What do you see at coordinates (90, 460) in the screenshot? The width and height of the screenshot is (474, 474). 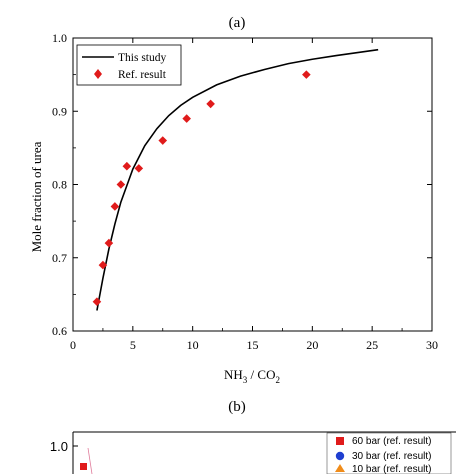 I see `panel-b-curve-fragment` at bounding box center [90, 460].